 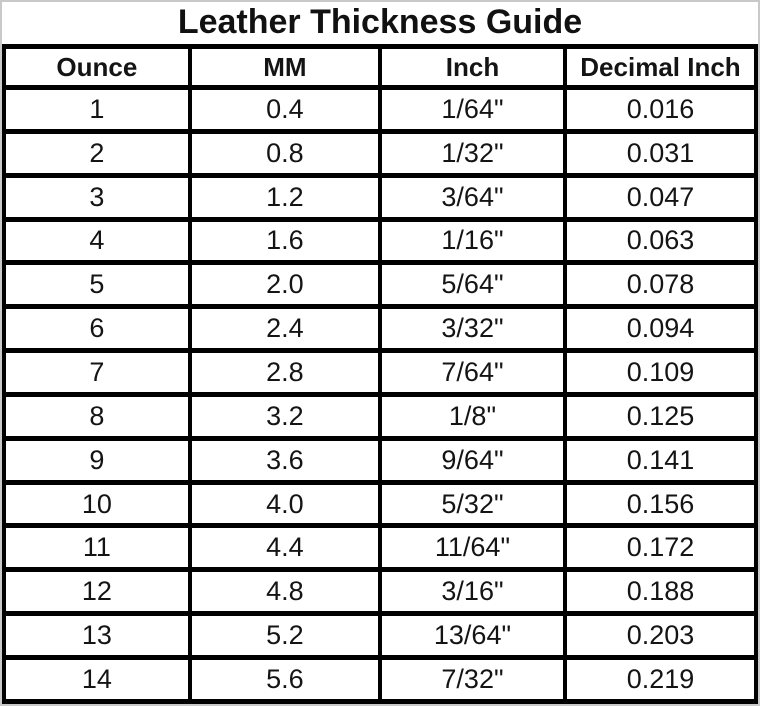 I want to click on table-cell: 1/64", so click(x=472, y=109).